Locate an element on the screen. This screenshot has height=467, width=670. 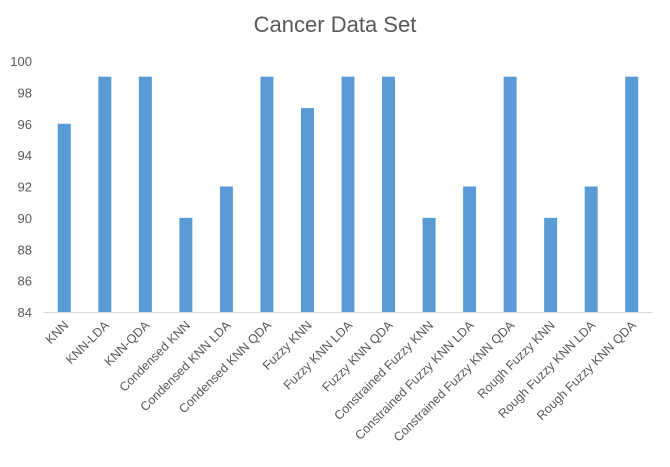
x-tick-label: Fuzzy KNN LDA is located at coordinates (318, 355).